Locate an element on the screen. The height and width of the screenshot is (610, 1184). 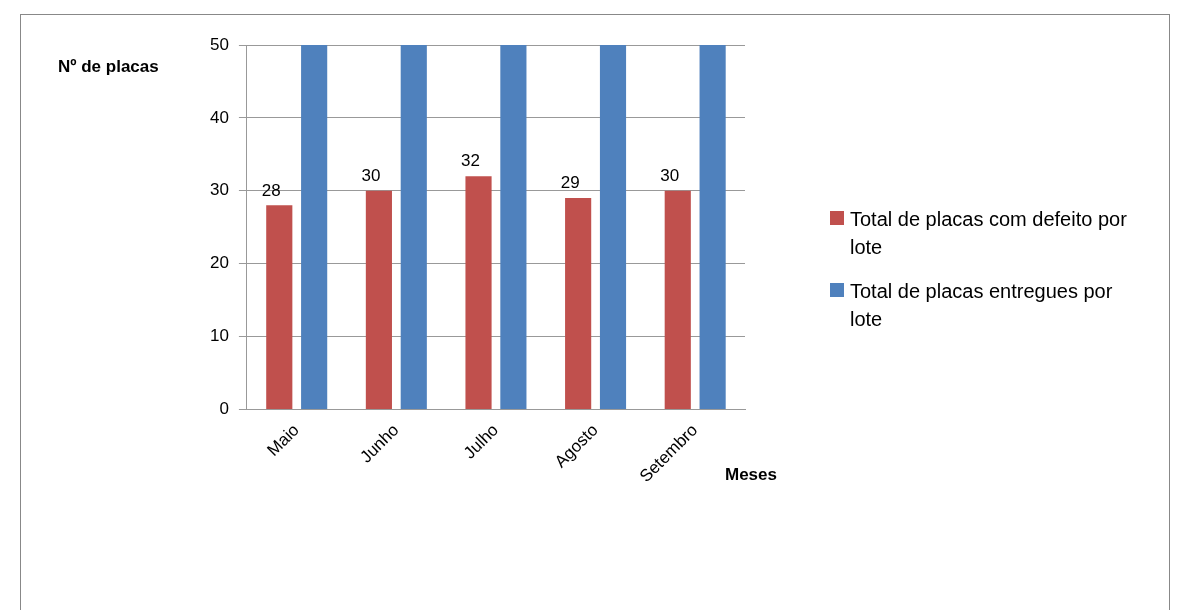
y-tick-label: 40 is located at coordinates (219, 117).